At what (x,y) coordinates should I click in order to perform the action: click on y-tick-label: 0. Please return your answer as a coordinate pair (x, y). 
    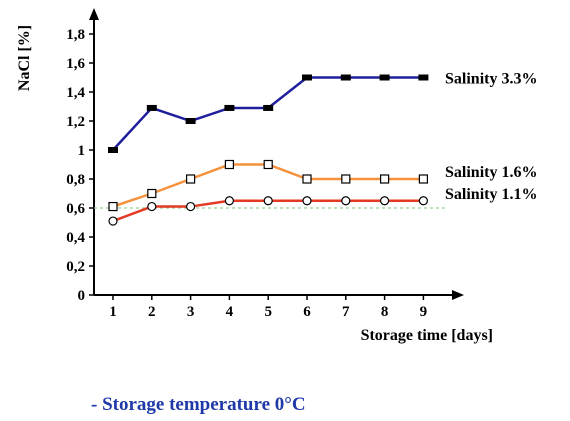
    Looking at the image, I should click on (82, 296).